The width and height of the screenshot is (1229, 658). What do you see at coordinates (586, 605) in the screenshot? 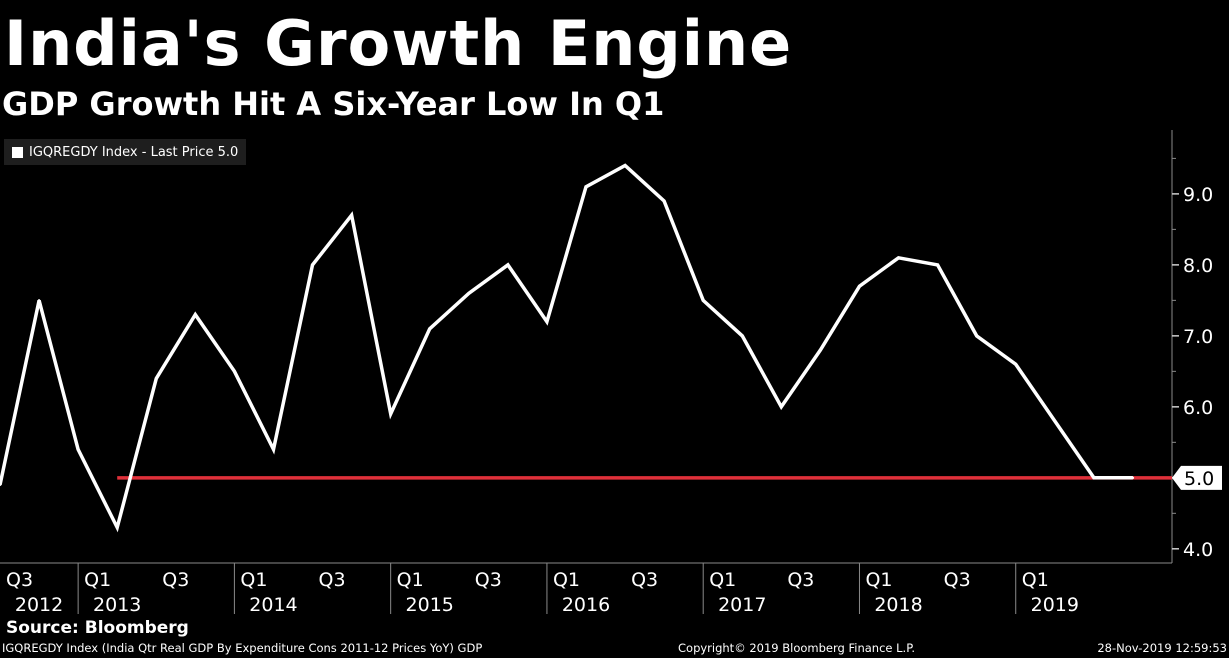
I see `x-year-label: 2016` at bounding box center [586, 605].